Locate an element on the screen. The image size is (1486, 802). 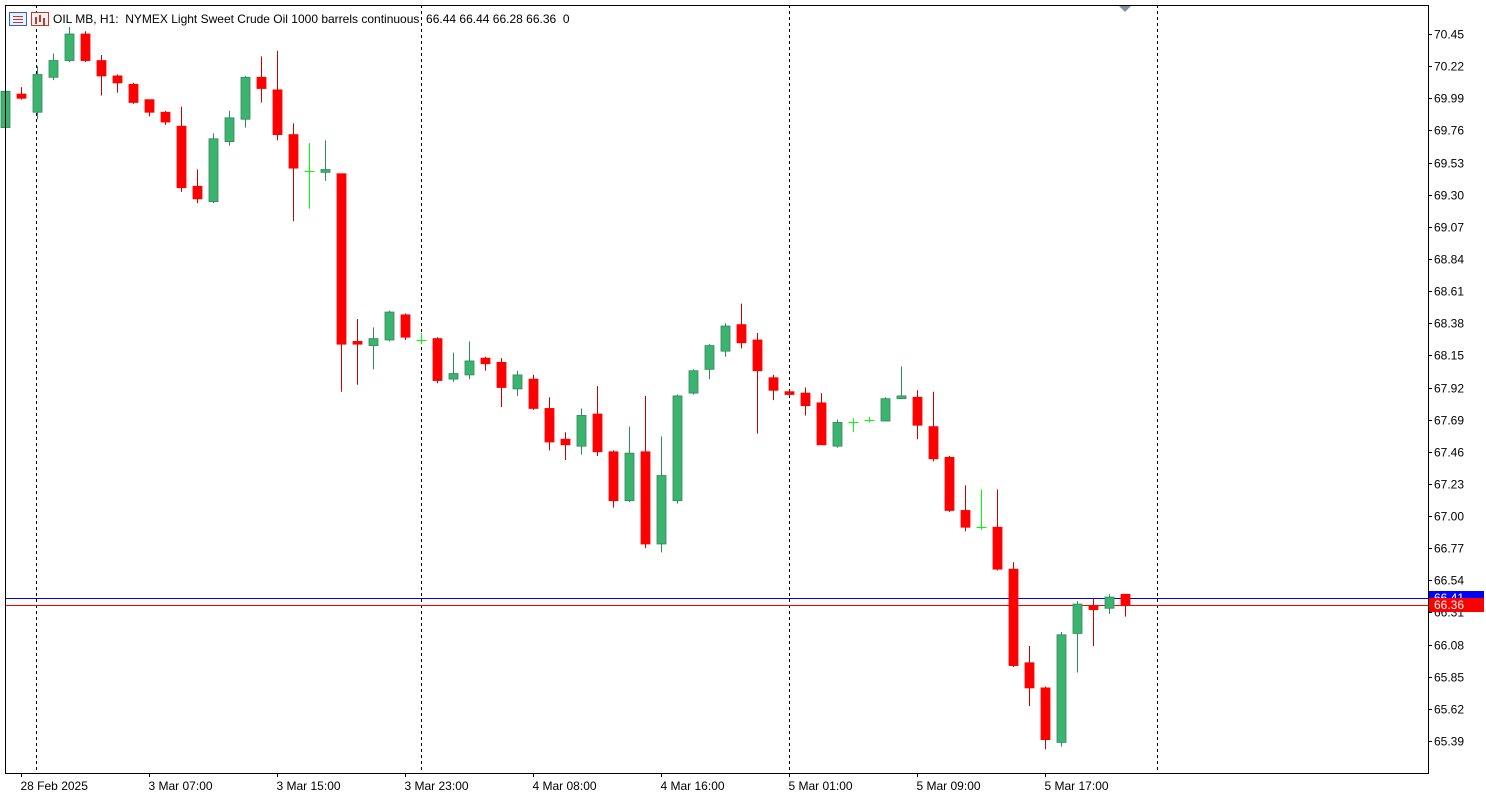
time-tick-label: 4 Mar 08:00 is located at coordinates (565, 786).